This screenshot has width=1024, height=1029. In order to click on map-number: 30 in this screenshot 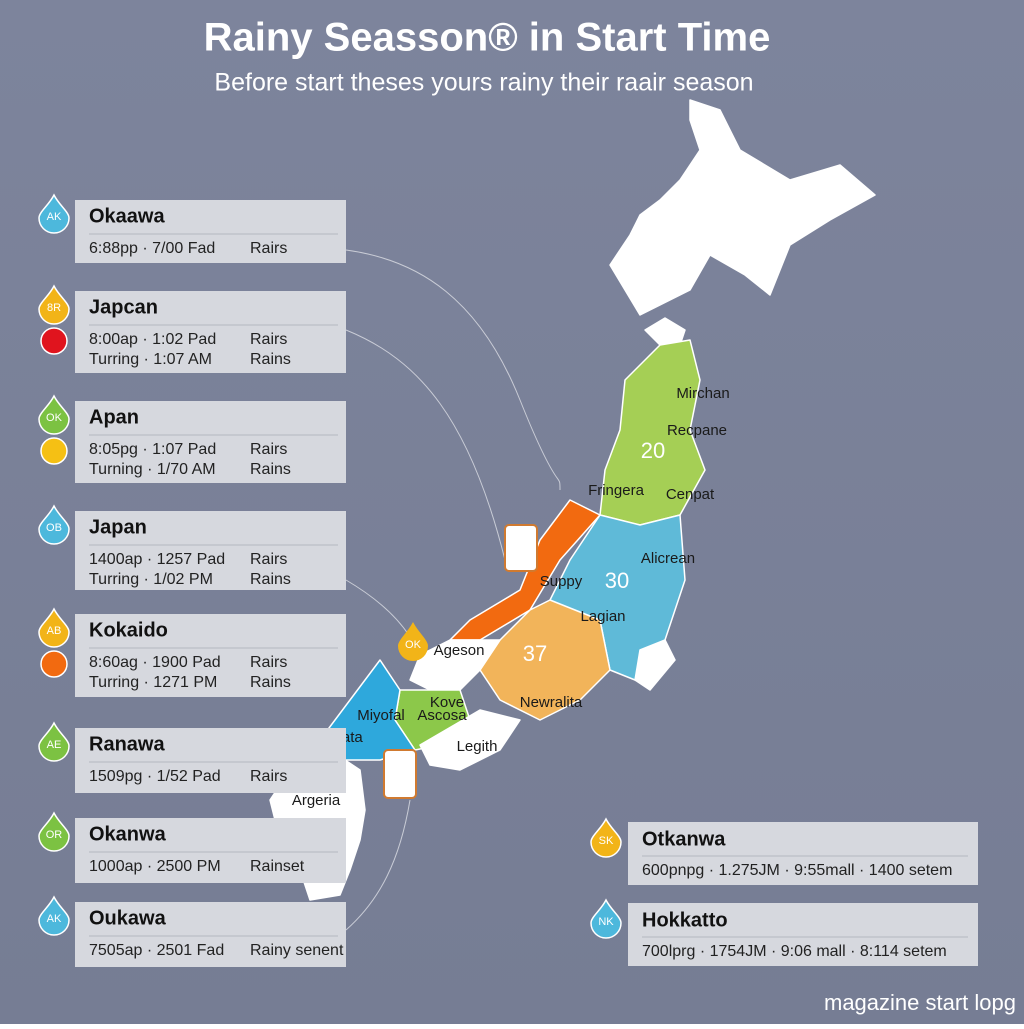, I will do `click(617, 580)`.